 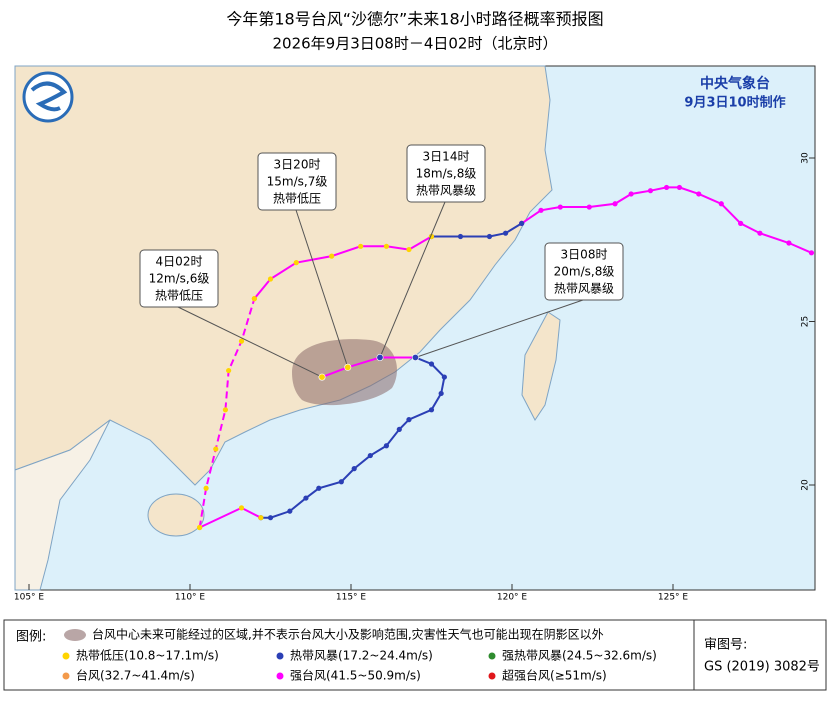 I want to click on lon-tick-label: 115° E, so click(x=351, y=598).